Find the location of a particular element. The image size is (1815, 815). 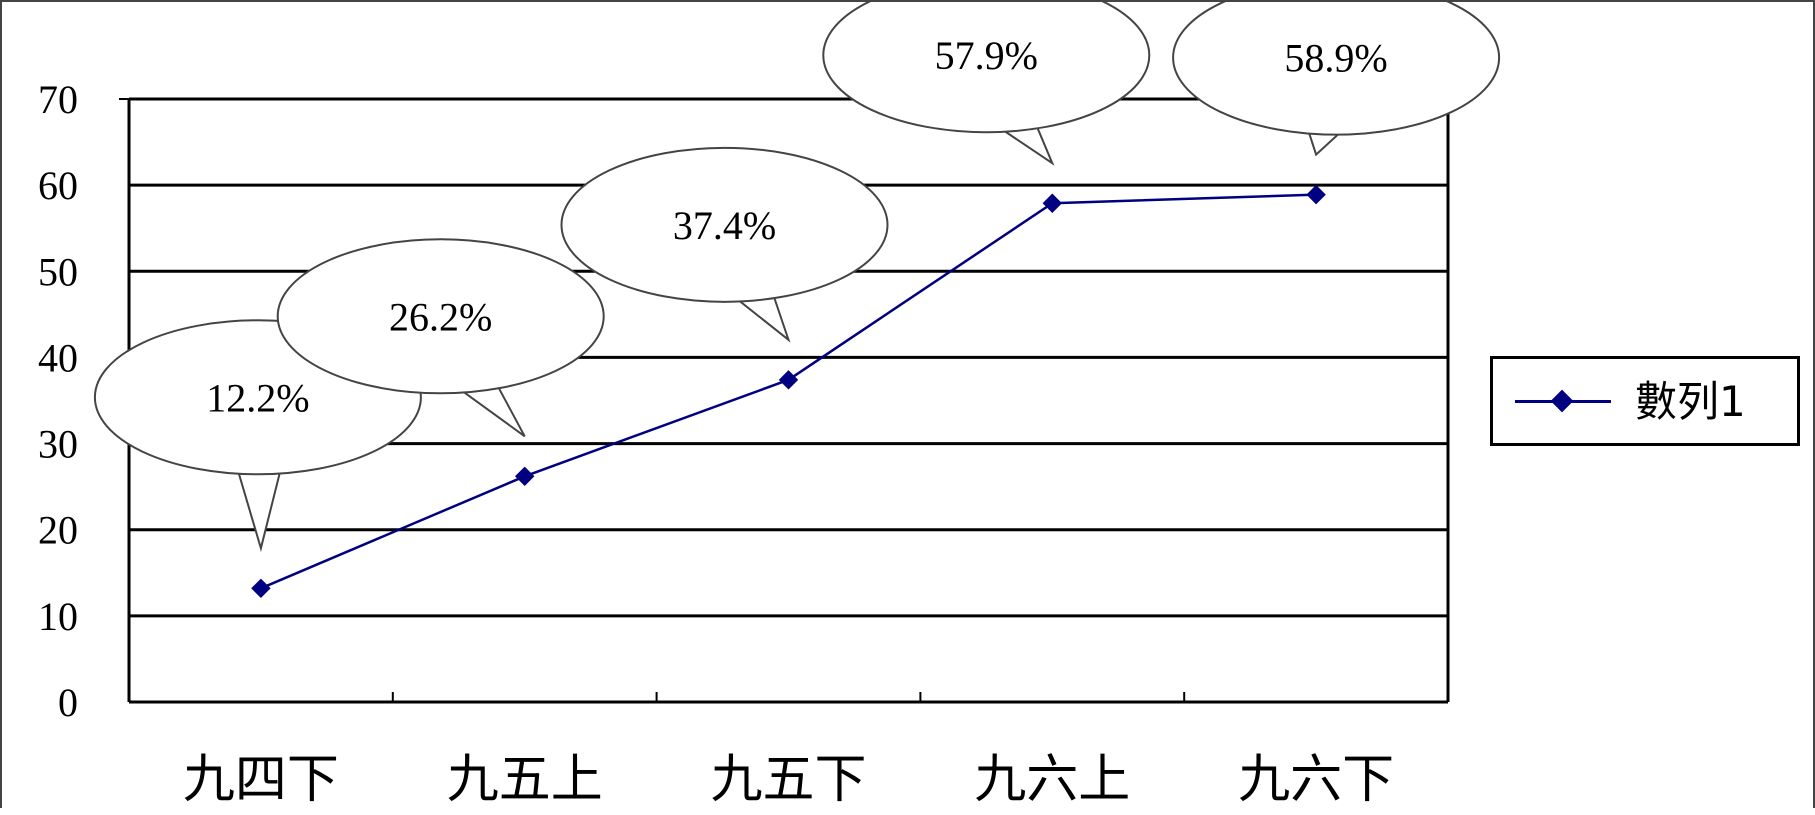

legend: 數列1 is located at coordinates (1645, 401).